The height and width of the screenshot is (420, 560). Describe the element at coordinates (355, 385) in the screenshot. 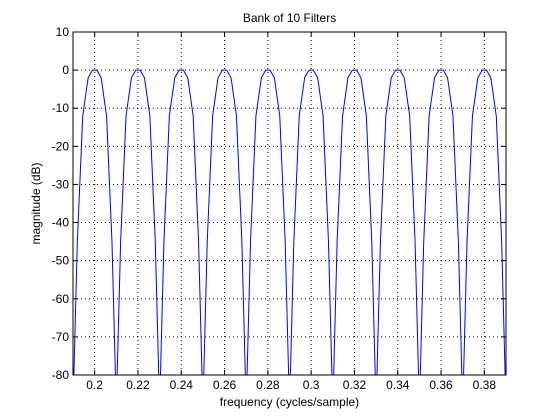

I see `x-tick-label: 0.32` at that location.